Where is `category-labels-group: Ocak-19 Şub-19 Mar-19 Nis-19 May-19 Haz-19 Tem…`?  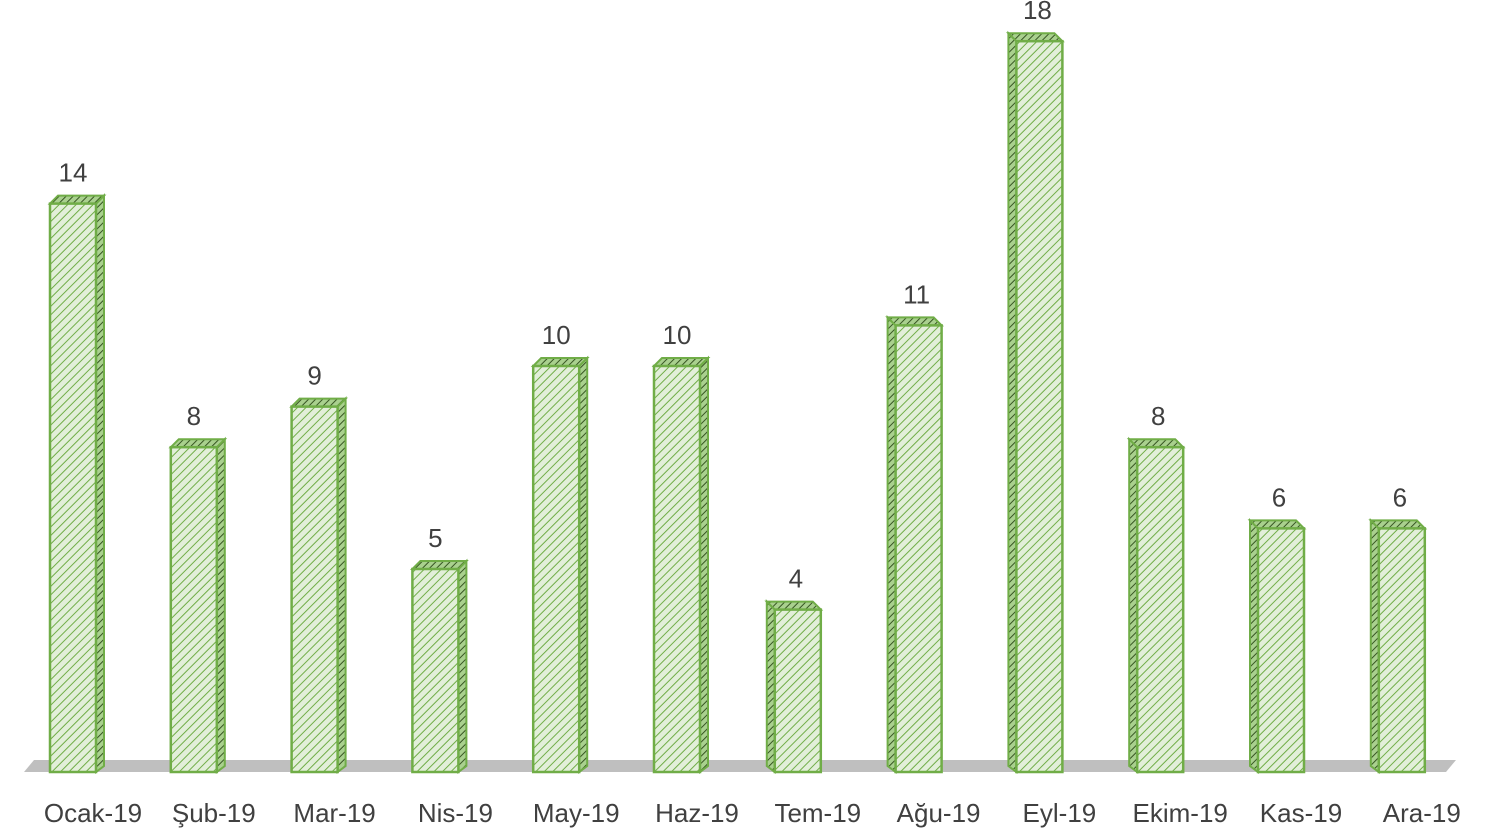 category-labels-group: Ocak-19 Şub-19 Mar-19 Nis-19 May-19 Haz-19 Tem… is located at coordinates (752, 813).